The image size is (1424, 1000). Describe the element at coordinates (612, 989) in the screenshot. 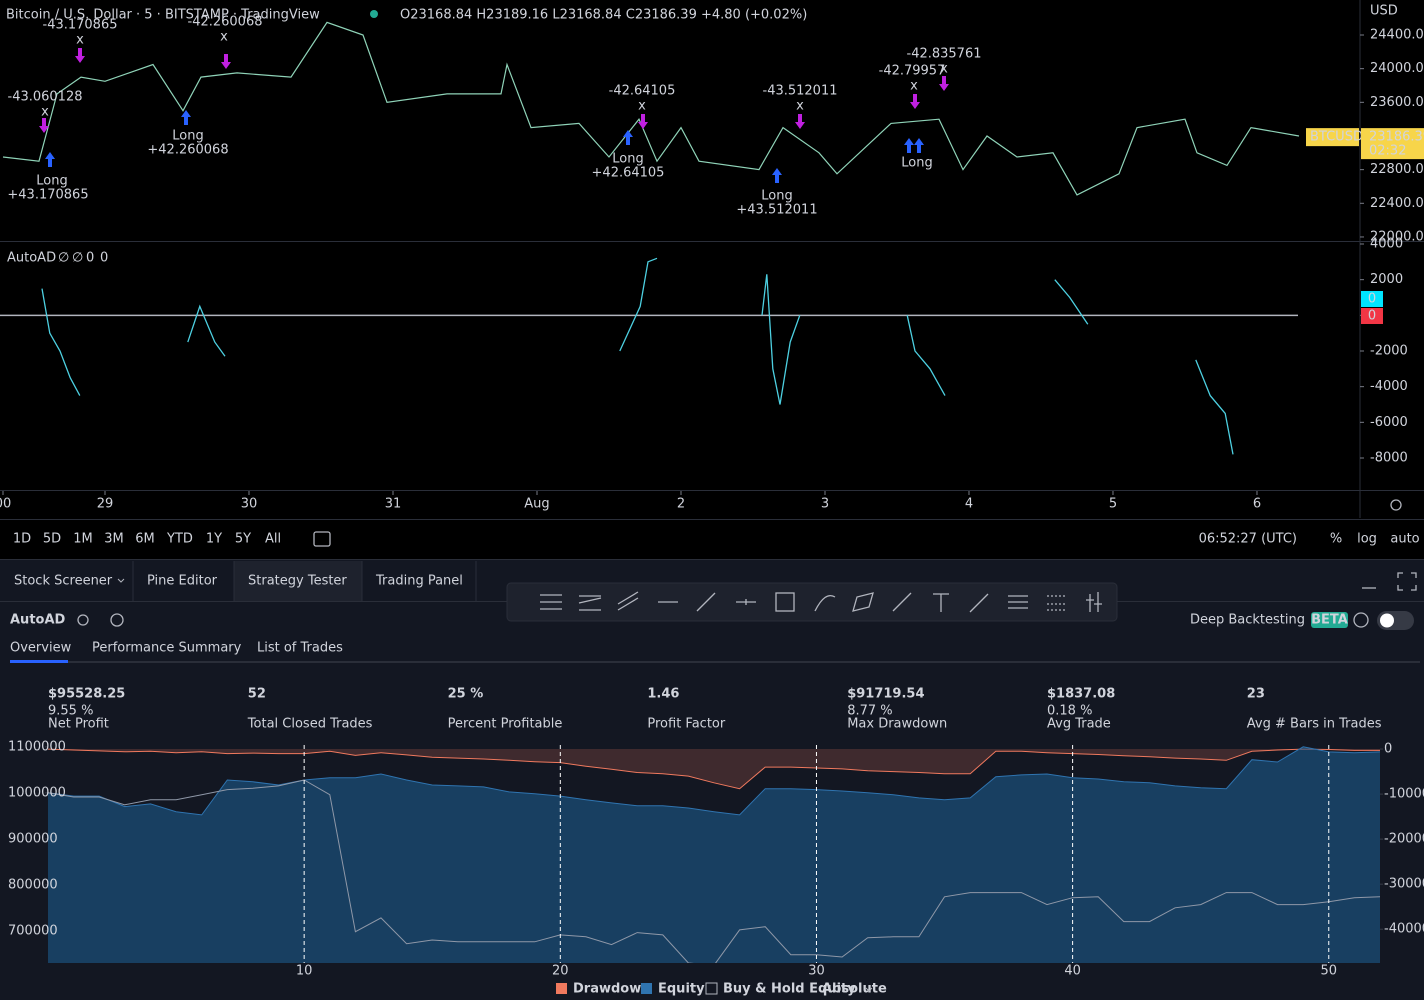

I see `legend-label: Drawdown` at that location.